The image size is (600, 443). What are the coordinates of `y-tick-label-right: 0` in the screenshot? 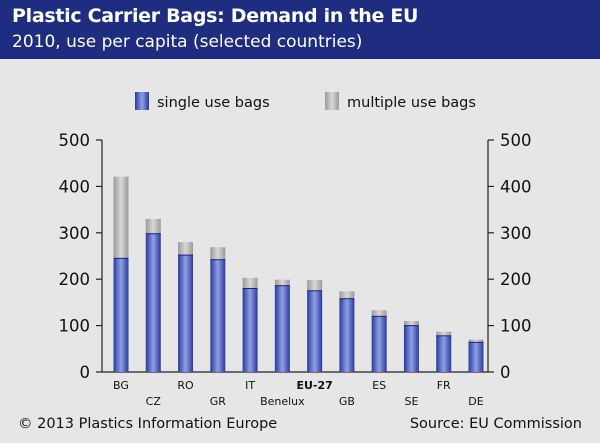 It's located at (505, 372).